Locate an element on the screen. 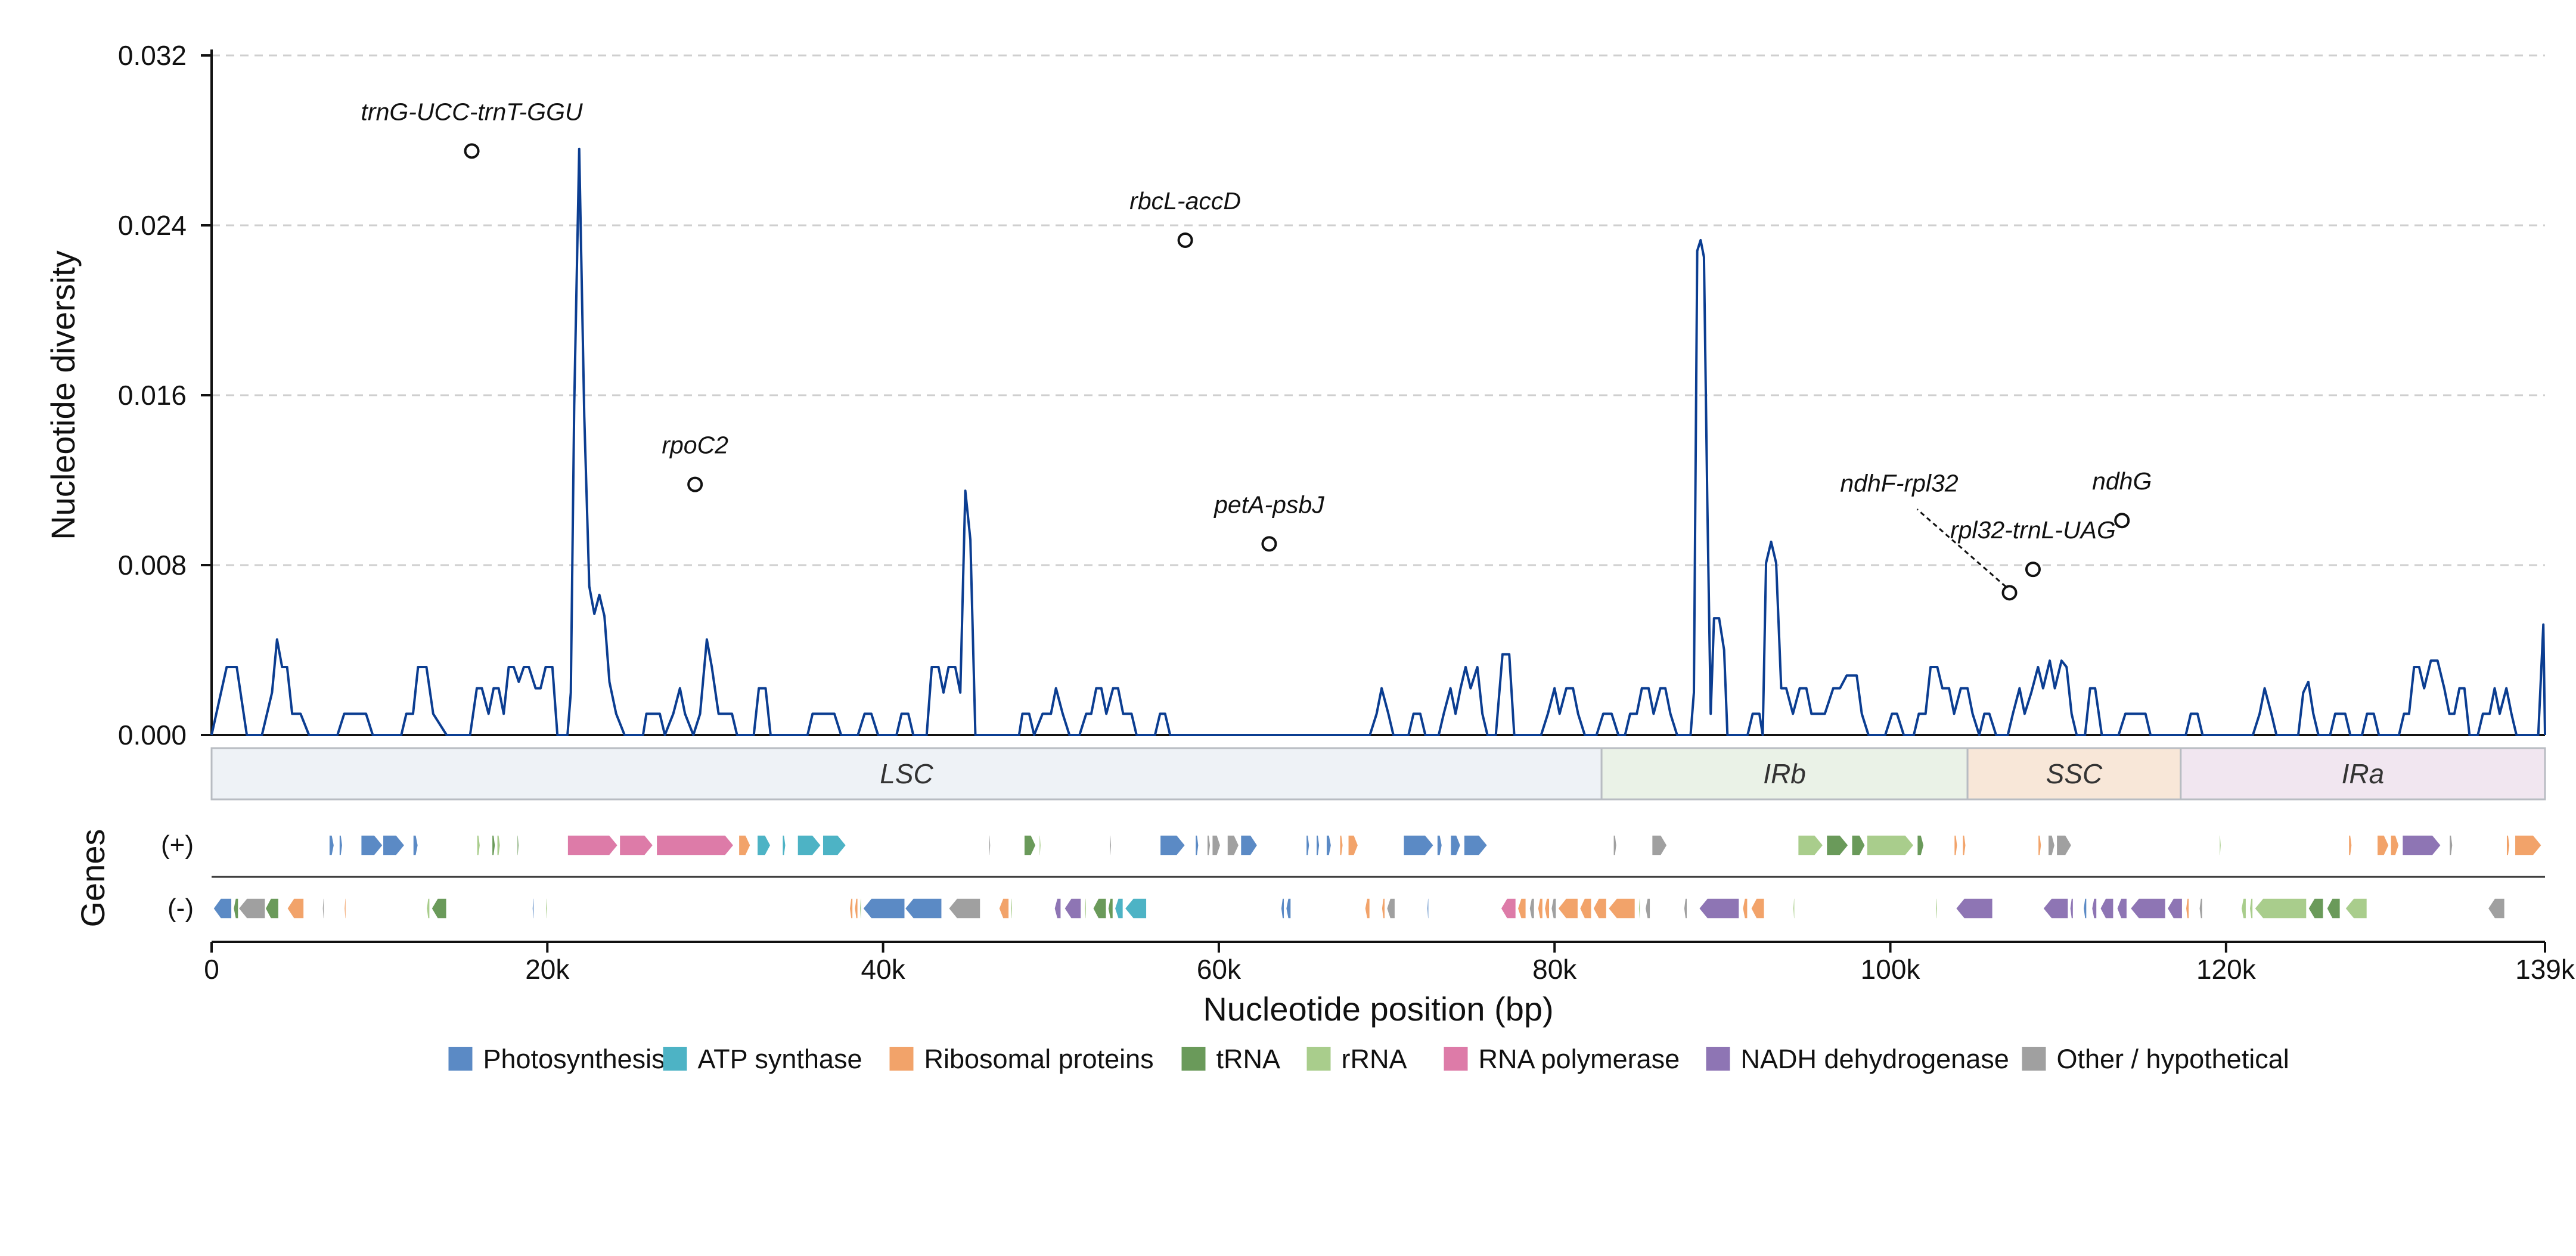  x-tick-label: 0 is located at coordinates (211, 969).